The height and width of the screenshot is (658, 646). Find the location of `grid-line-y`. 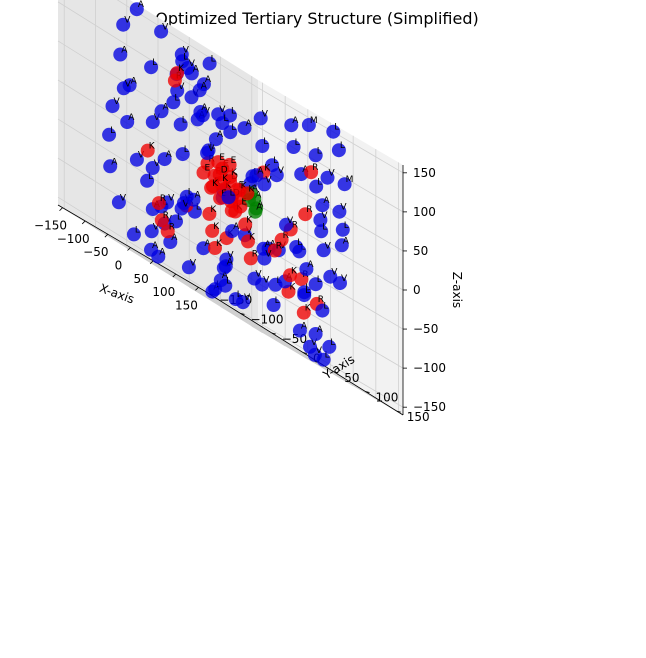

grid-line-y is located at coordinates (293, 349).